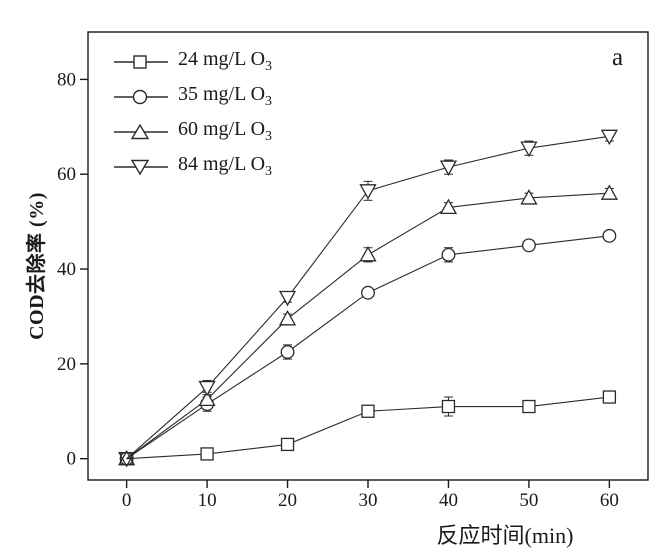 The image size is (667, 558). What do you see at coordinates (207, 500) in the screenshot?
I see `x-tick-label: 10` at bounding box center [207, 500].